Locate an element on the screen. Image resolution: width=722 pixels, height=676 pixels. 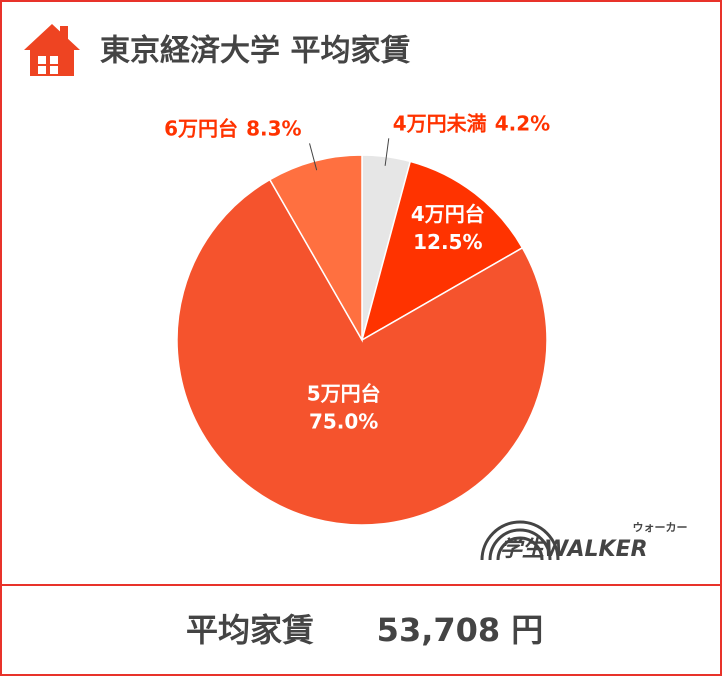
chart-title: 東京経済大学 平均家賃 is located at coordinates (255, 51).